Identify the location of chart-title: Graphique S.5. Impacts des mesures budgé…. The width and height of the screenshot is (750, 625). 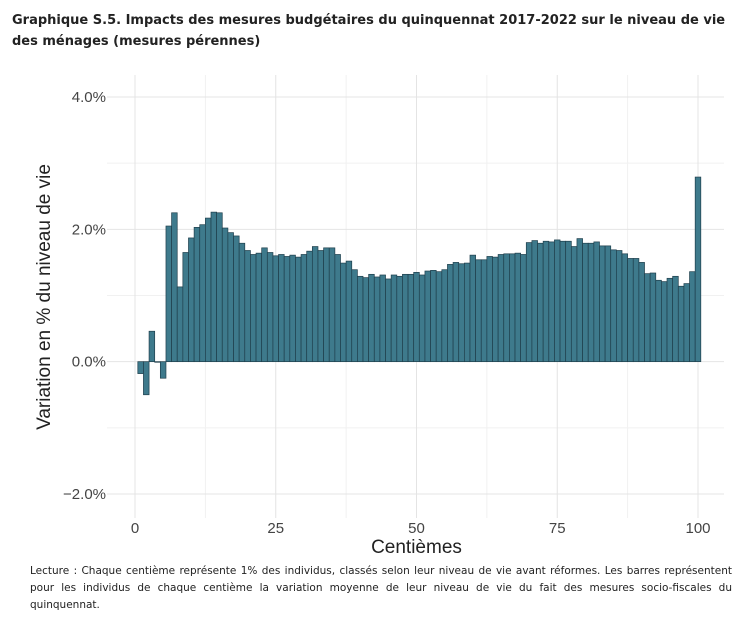
(369, 31).